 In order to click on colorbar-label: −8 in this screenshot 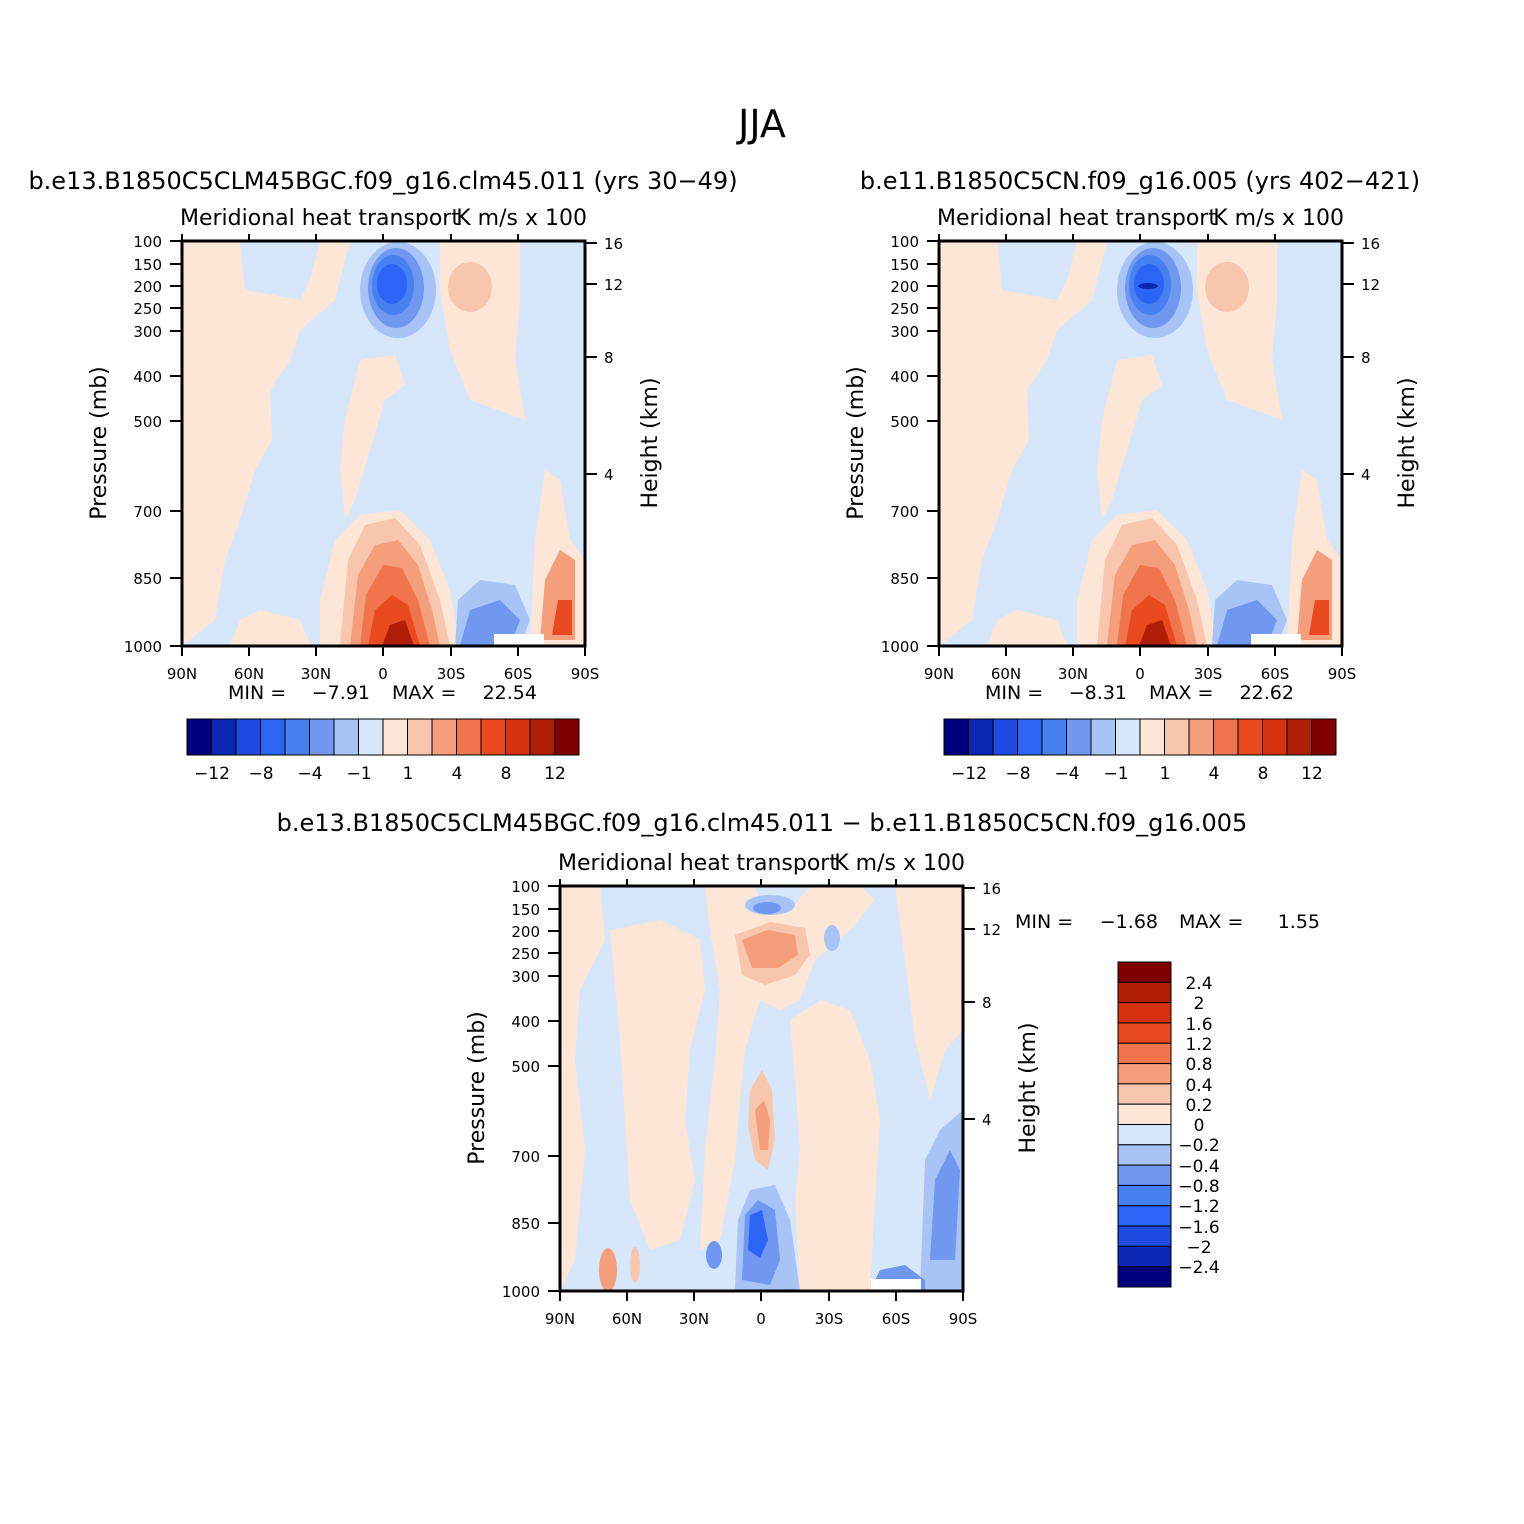, I will do `click(260, 774)`.